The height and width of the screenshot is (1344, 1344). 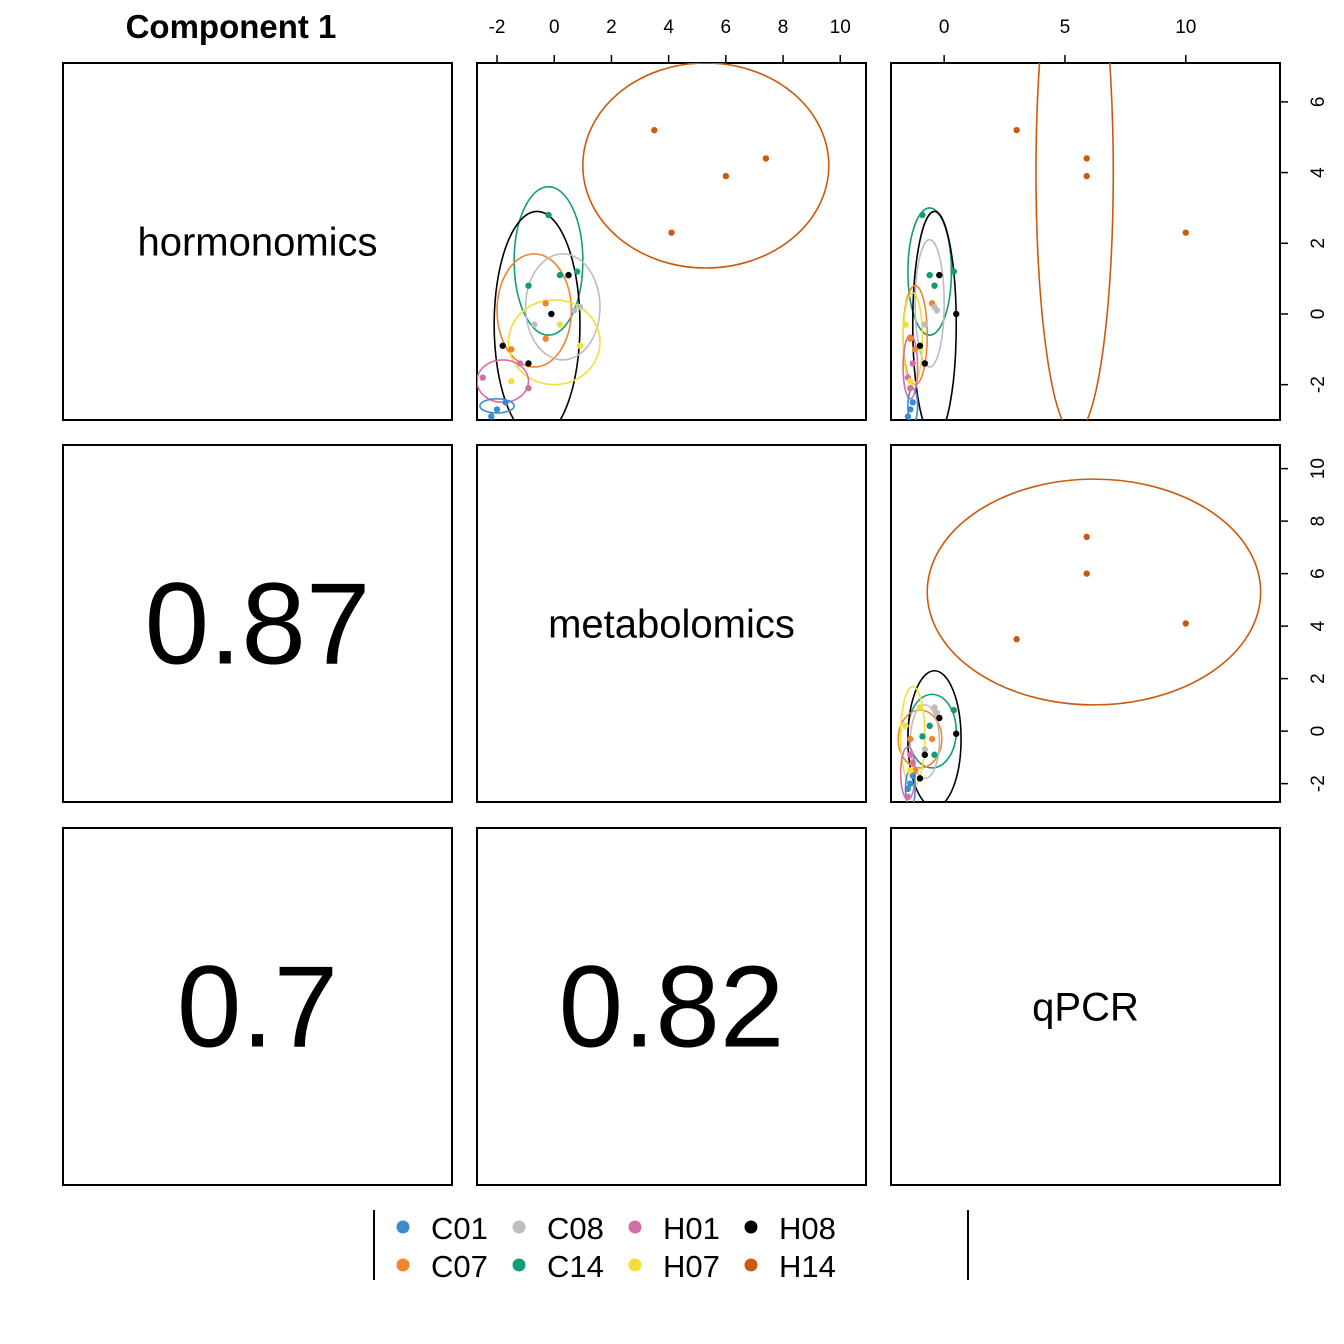 I want to click on tick-label: 2, so click(x=1318, y=243).